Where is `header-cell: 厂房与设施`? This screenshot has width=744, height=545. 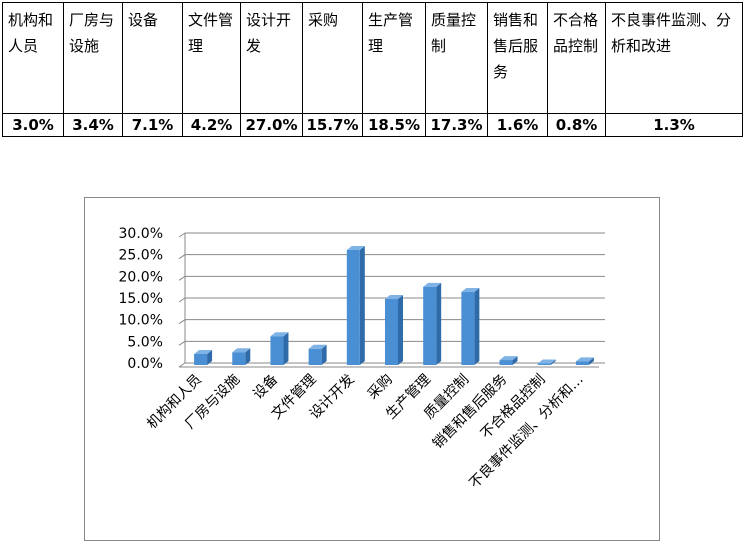
header-cell: 厂房与设施 is located at coordinates (93, 58).